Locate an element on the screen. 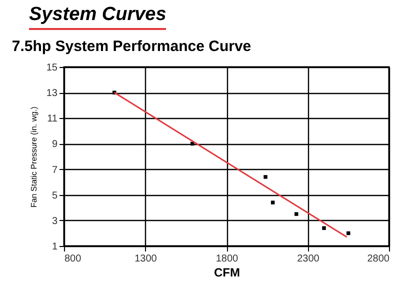 This screenshot has height=289, width=400. y-axis-title: Fan Static Pressure (in. wg.) is located at coordinates (33, 157).